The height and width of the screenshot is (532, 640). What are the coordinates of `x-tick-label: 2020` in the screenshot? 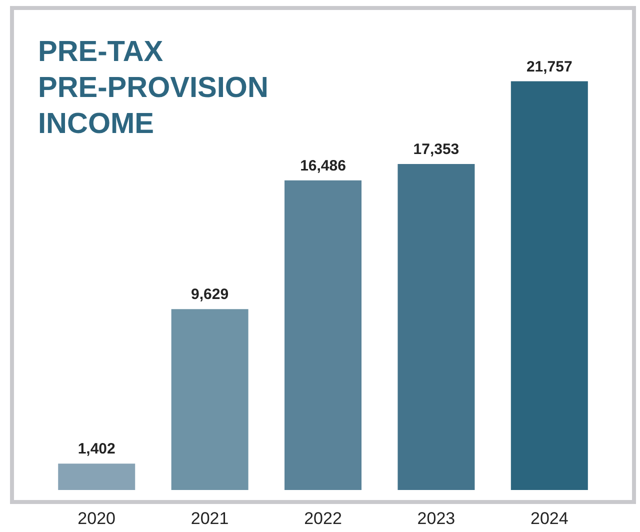 It's located at (97, 518).